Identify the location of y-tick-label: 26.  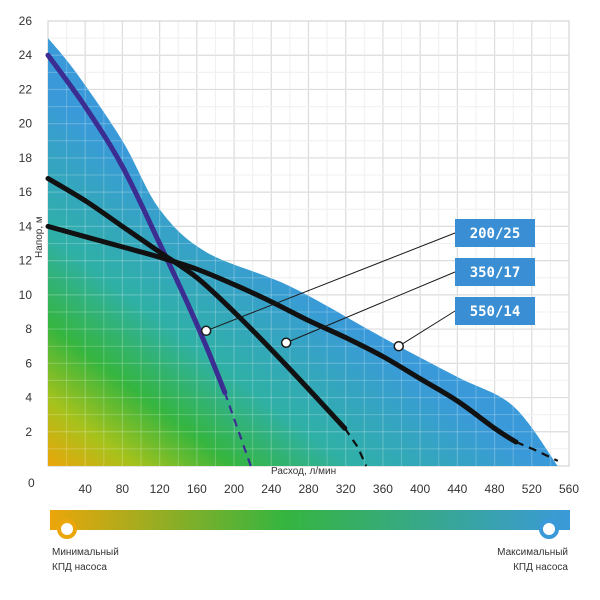
(26, 21).